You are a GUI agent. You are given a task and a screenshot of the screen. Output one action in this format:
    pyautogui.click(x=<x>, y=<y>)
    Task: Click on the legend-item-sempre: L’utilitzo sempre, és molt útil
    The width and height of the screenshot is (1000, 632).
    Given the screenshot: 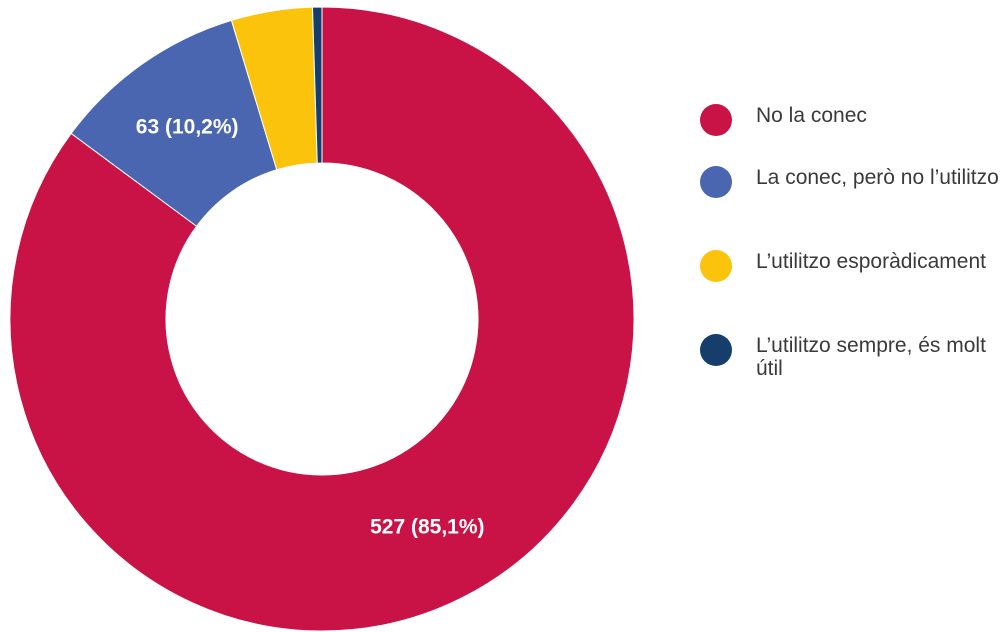 What is the action you would take?
    pyautogui.click(x=850, y=357)
    